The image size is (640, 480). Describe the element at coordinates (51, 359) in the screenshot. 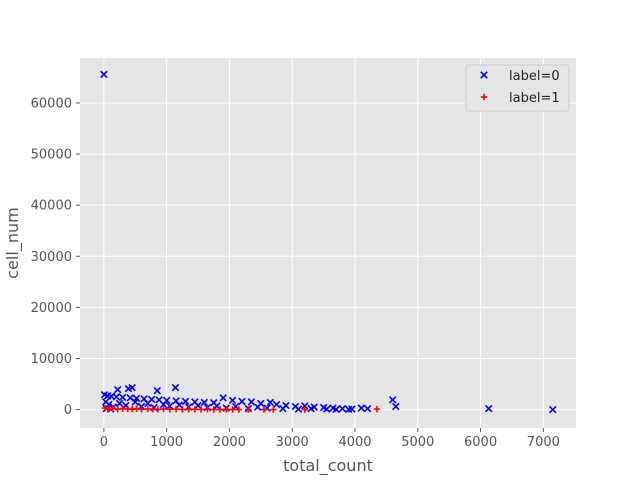

I see `y-tick-label: 10000` at that location.